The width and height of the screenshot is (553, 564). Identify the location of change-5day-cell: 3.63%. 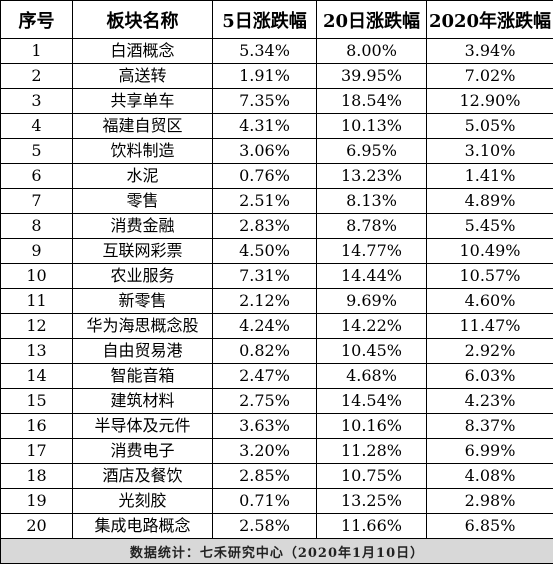
(265, 426).